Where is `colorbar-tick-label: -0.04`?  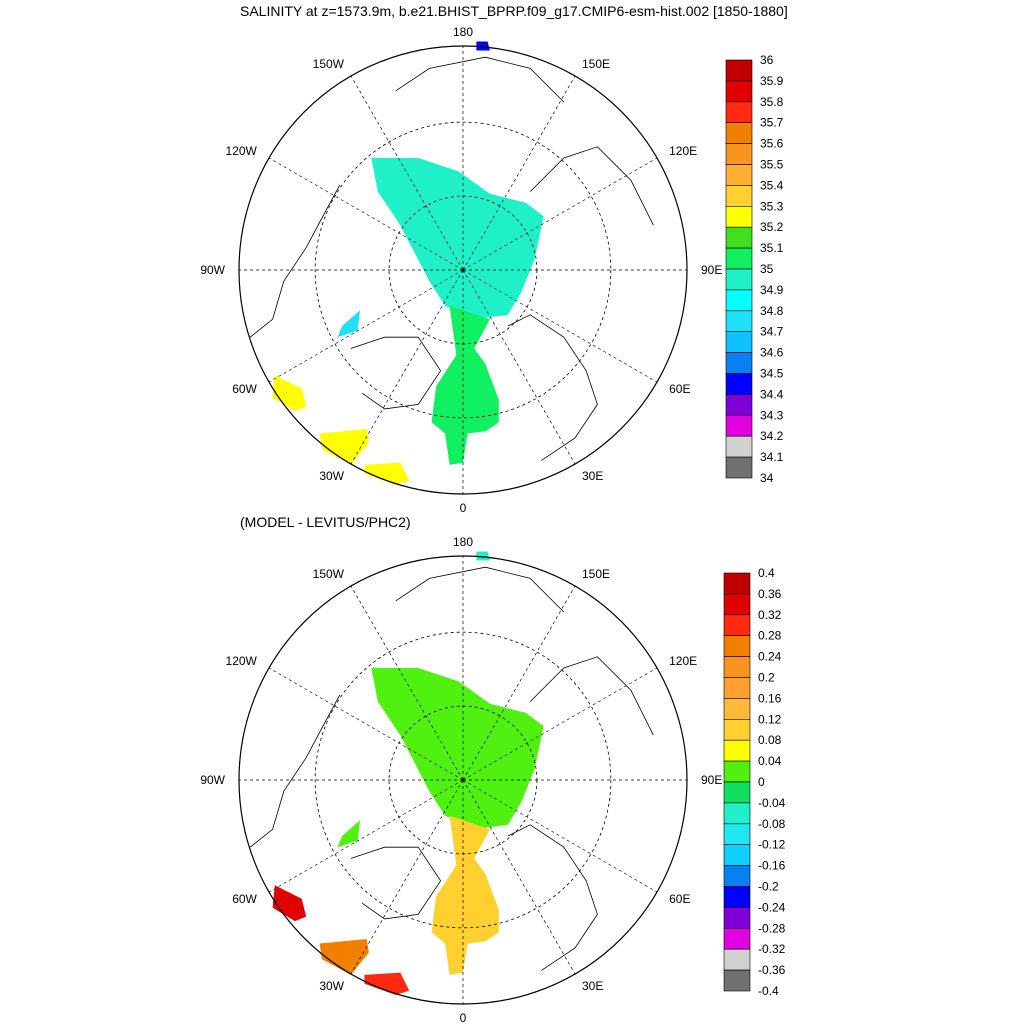 colorbar-tick-label: -0.04 is located at coordinates (772, 803).